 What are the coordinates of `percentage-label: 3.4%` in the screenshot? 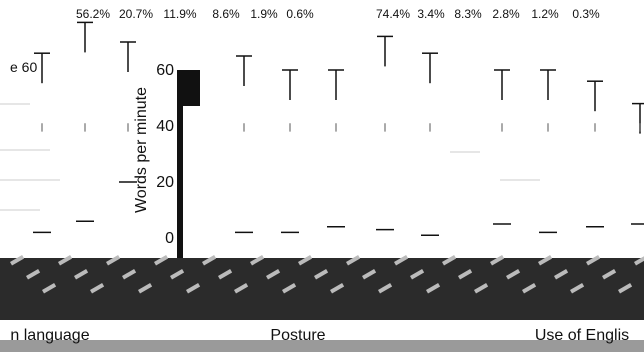 It's located at (431, 14).